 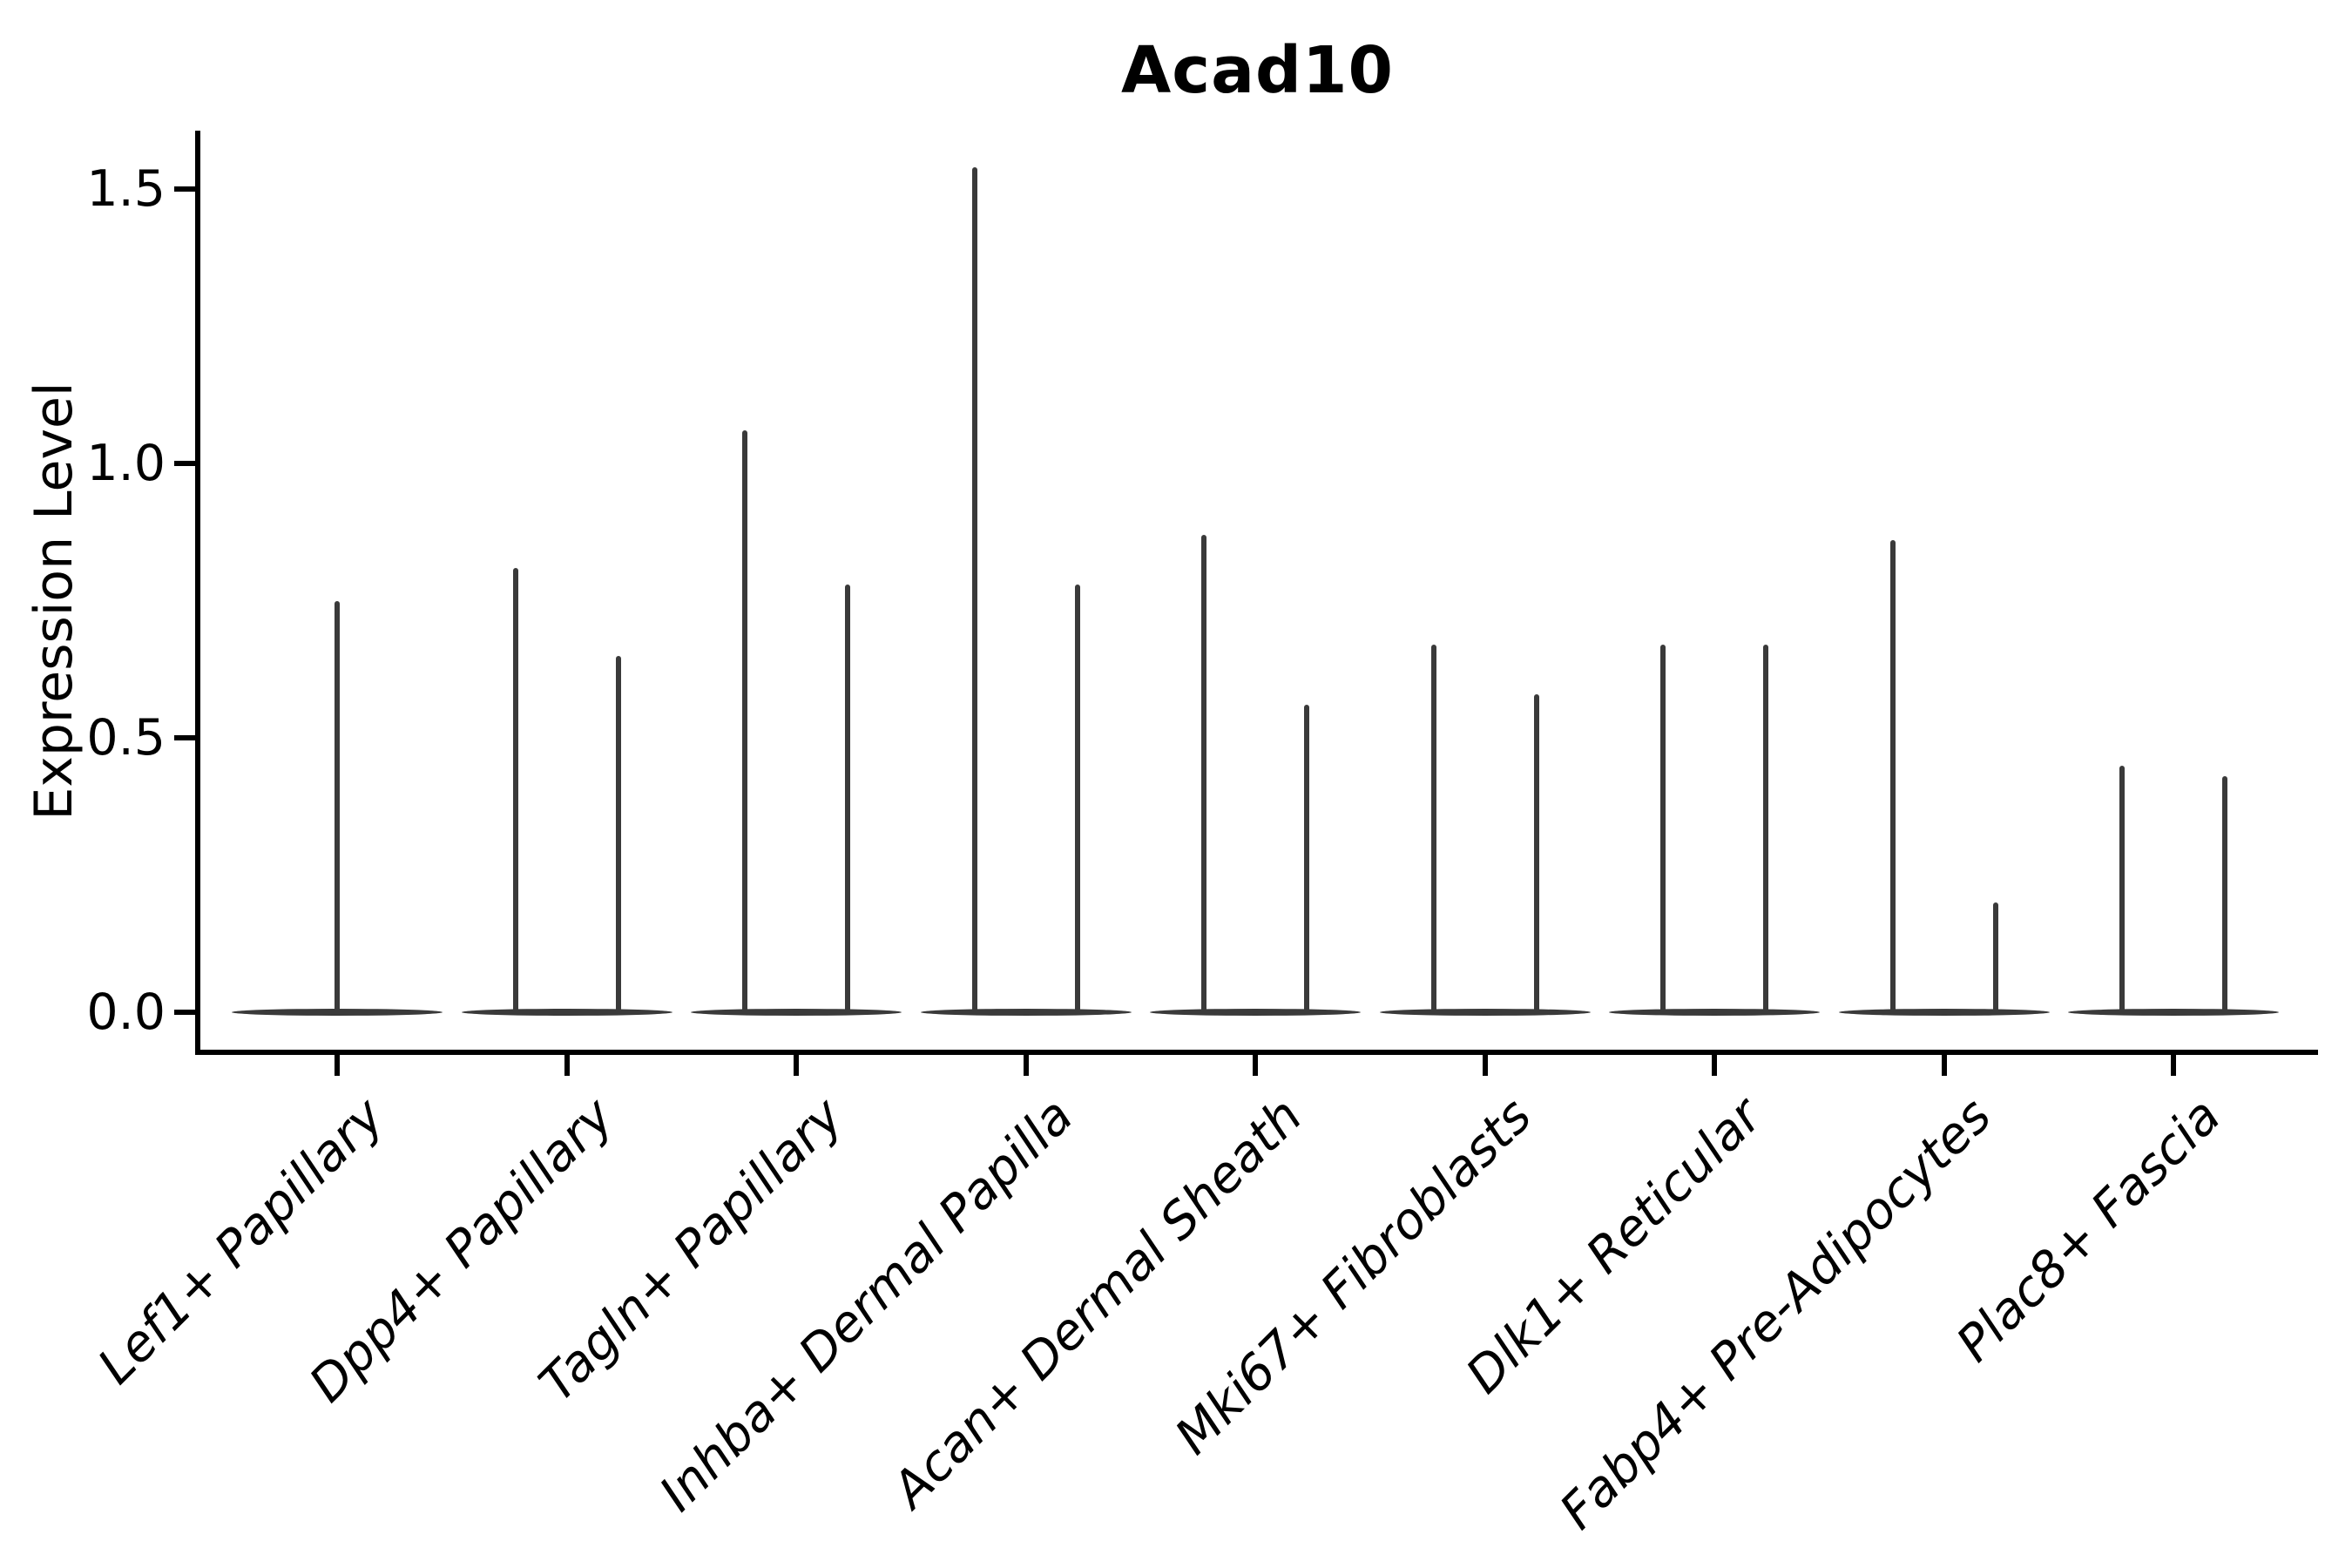 What do you see at coordinates (1775, 1314) in the screenshot?
I see `x-tick-label: Fabp4+ Pre-Adipocytes` at bounding box center [1775, 1314].